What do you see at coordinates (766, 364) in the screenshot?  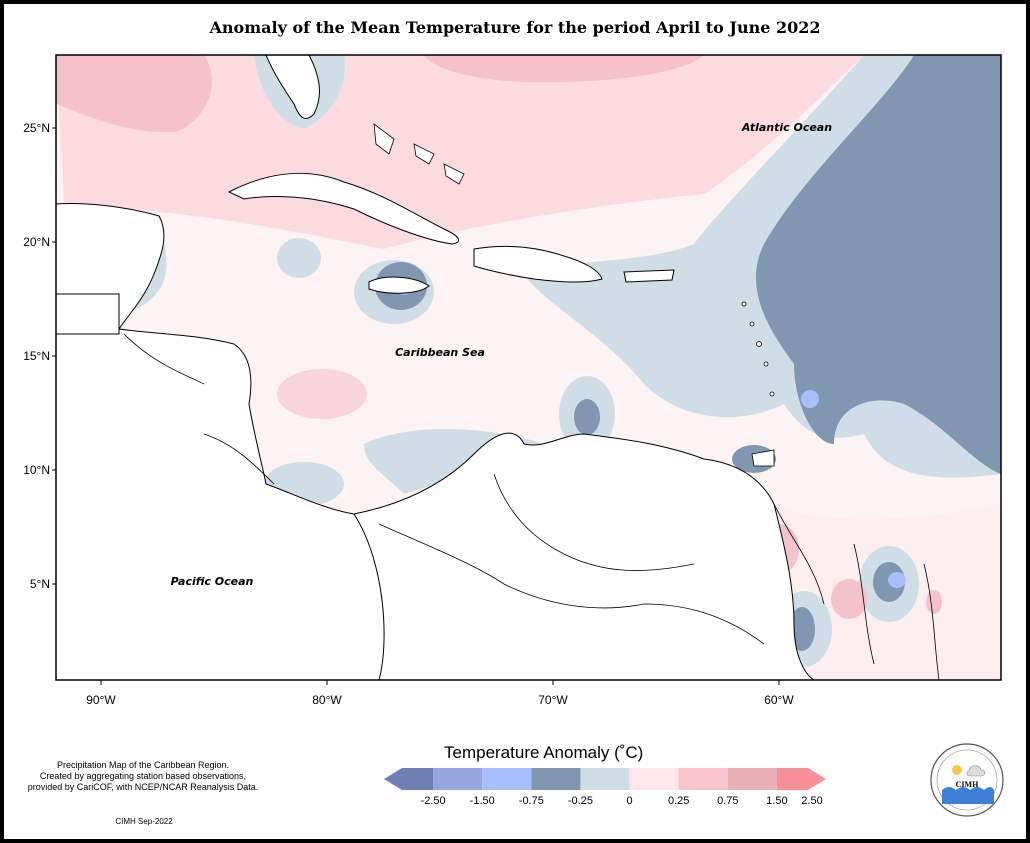 I see `island-d` at bounding box center [766, 364].